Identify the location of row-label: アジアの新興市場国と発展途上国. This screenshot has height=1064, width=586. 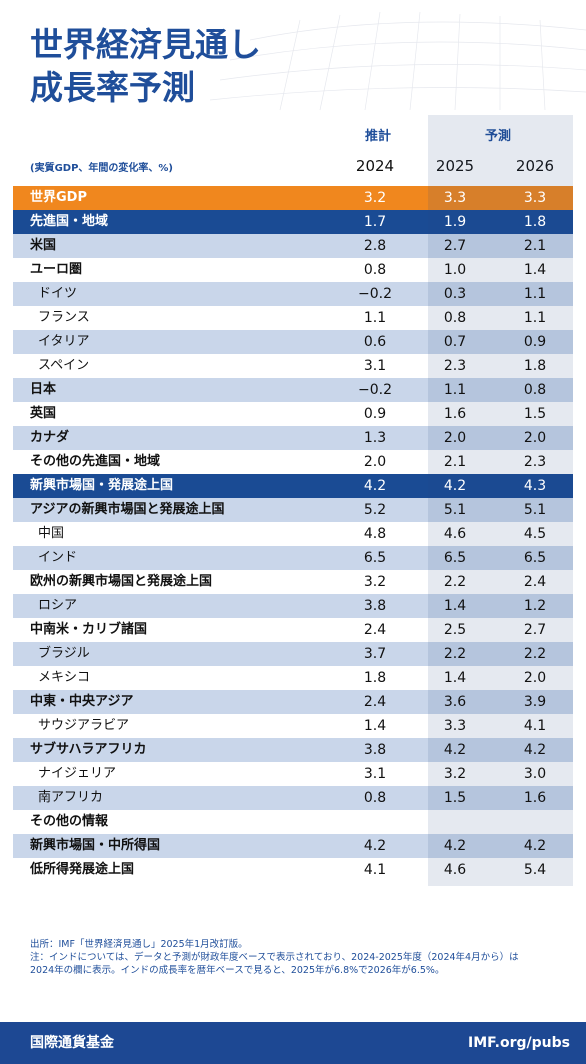
(127, 509).